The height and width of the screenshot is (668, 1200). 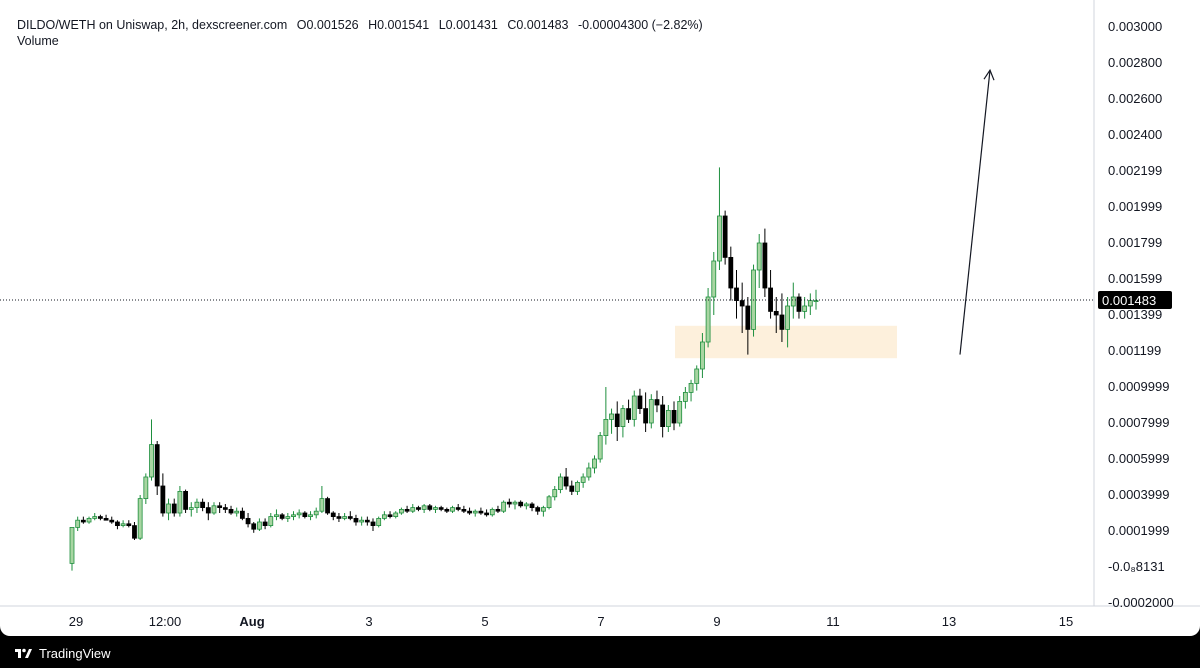 I want to click on last-price-tag, so click(x=1135, y=300).